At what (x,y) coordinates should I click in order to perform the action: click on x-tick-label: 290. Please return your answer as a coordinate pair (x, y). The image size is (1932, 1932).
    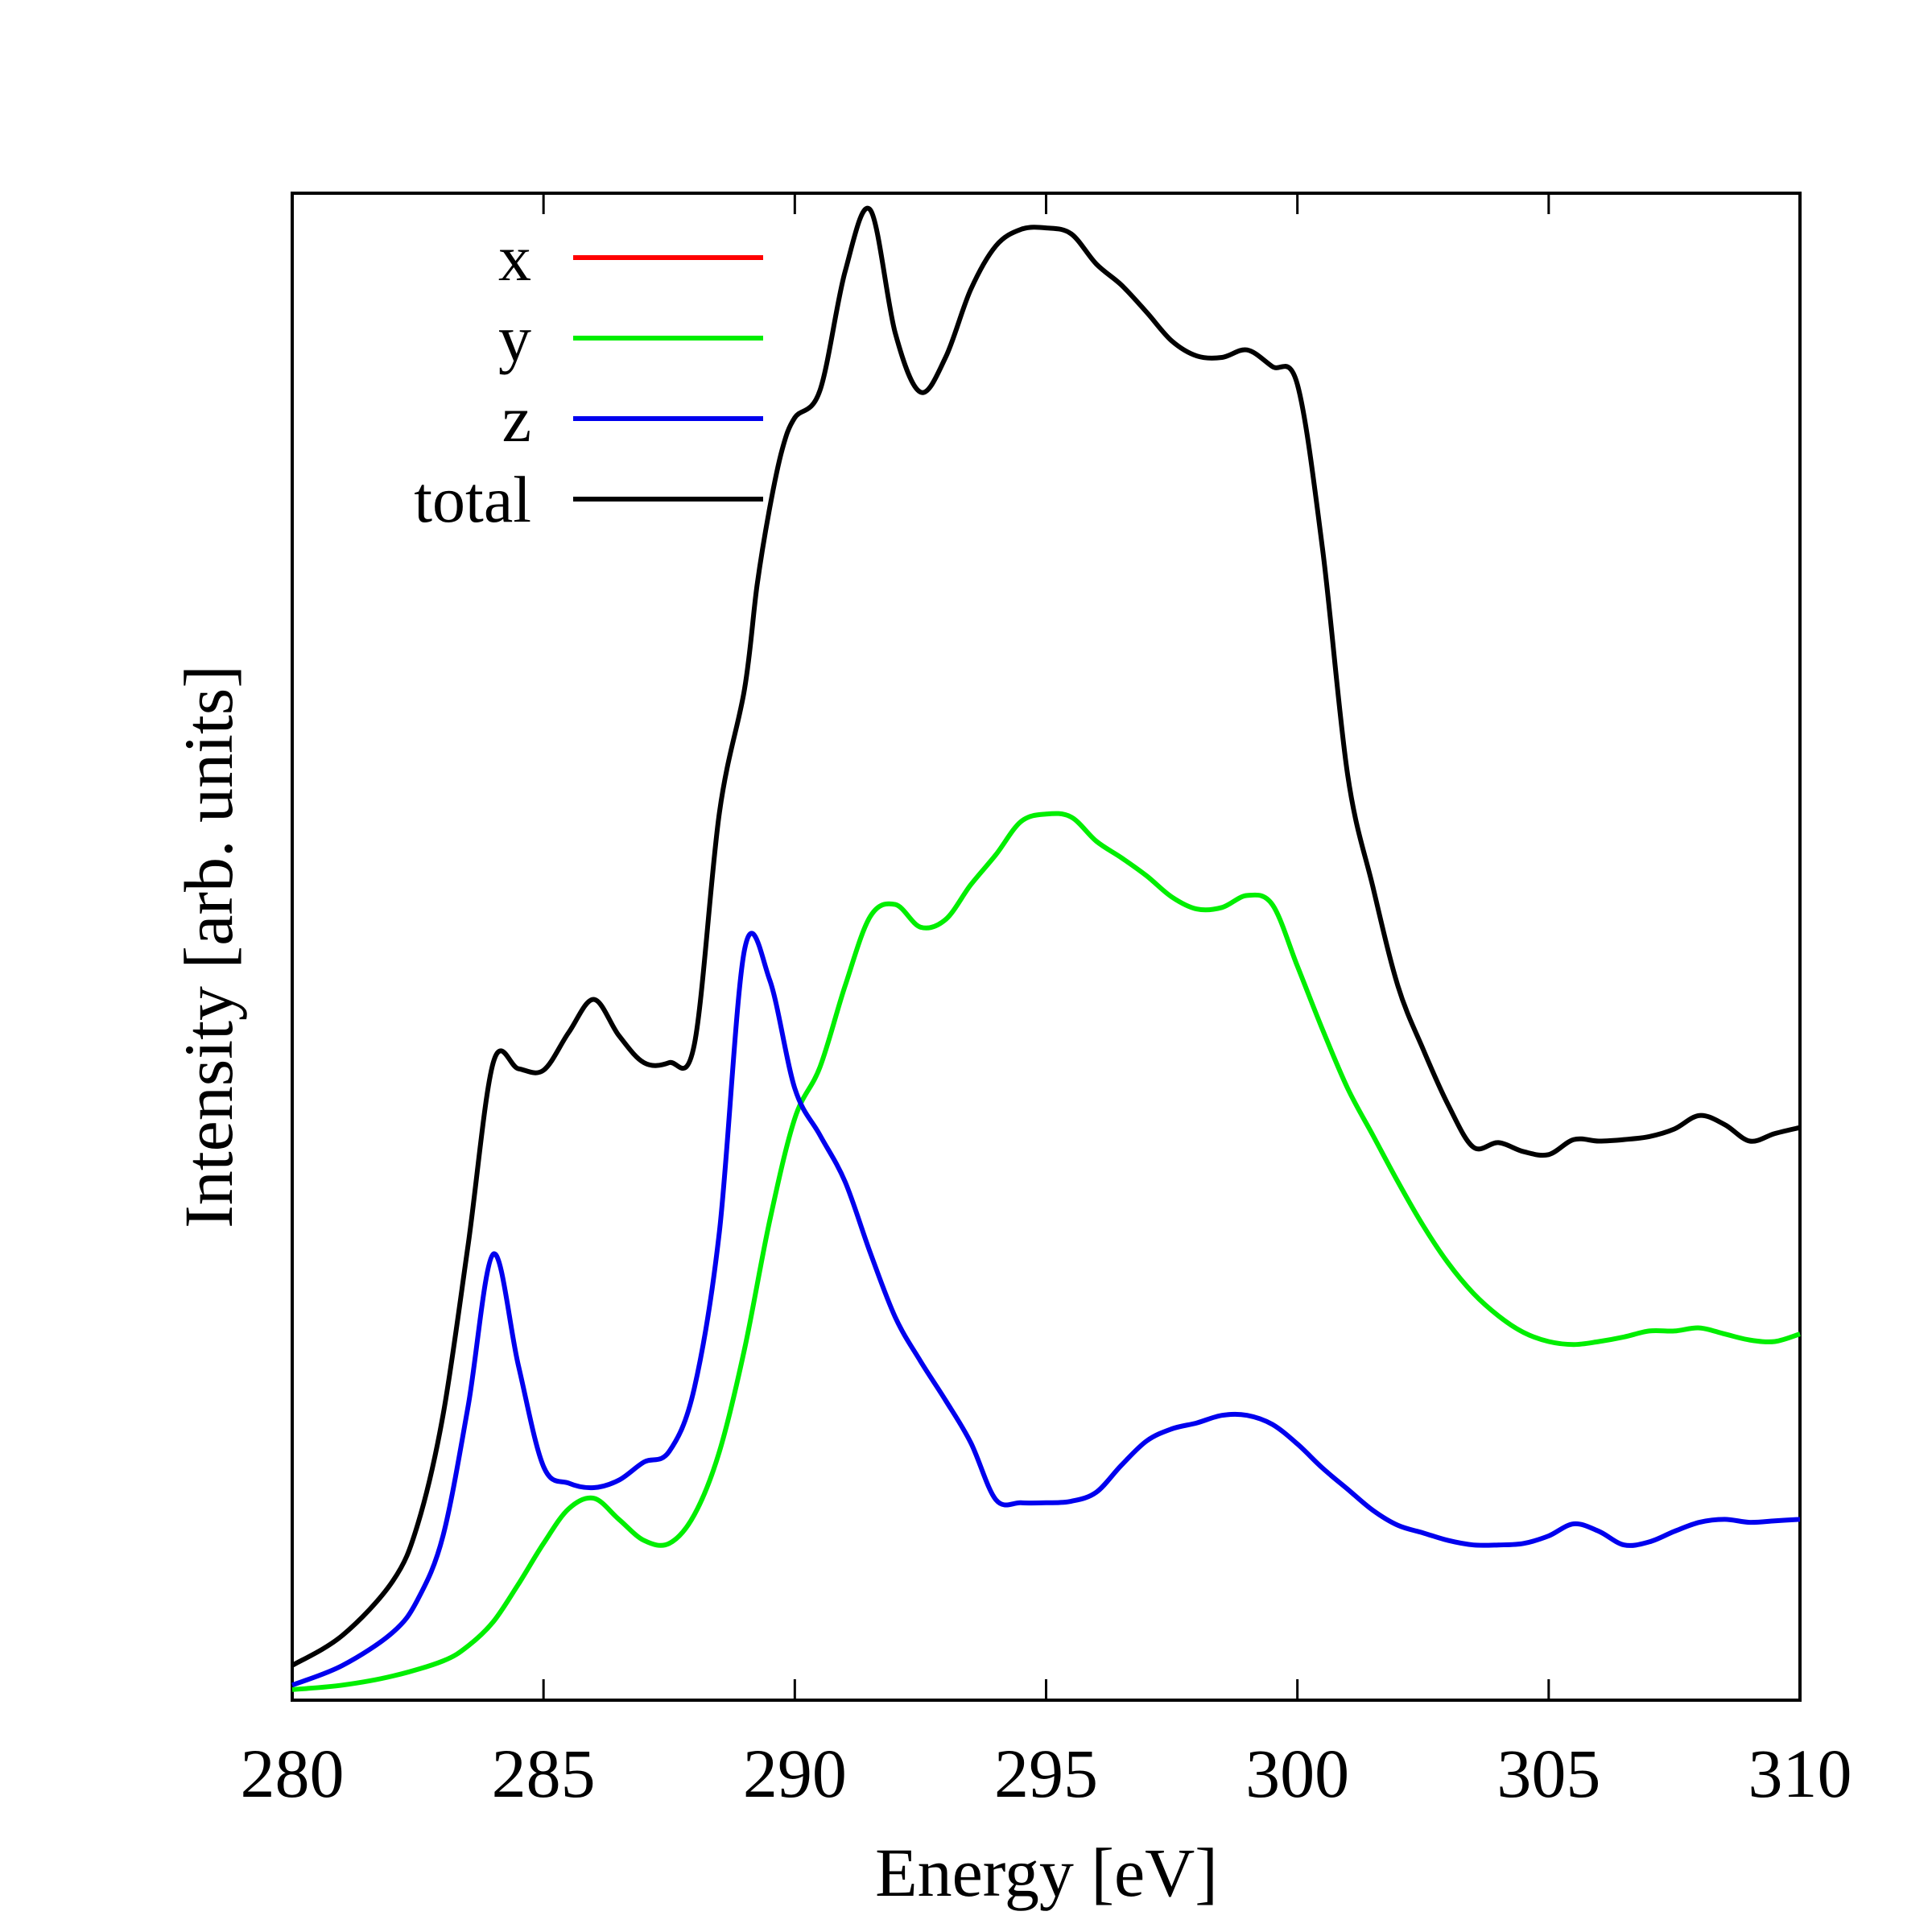
    Looking at the image, I should click on (795, 1773).